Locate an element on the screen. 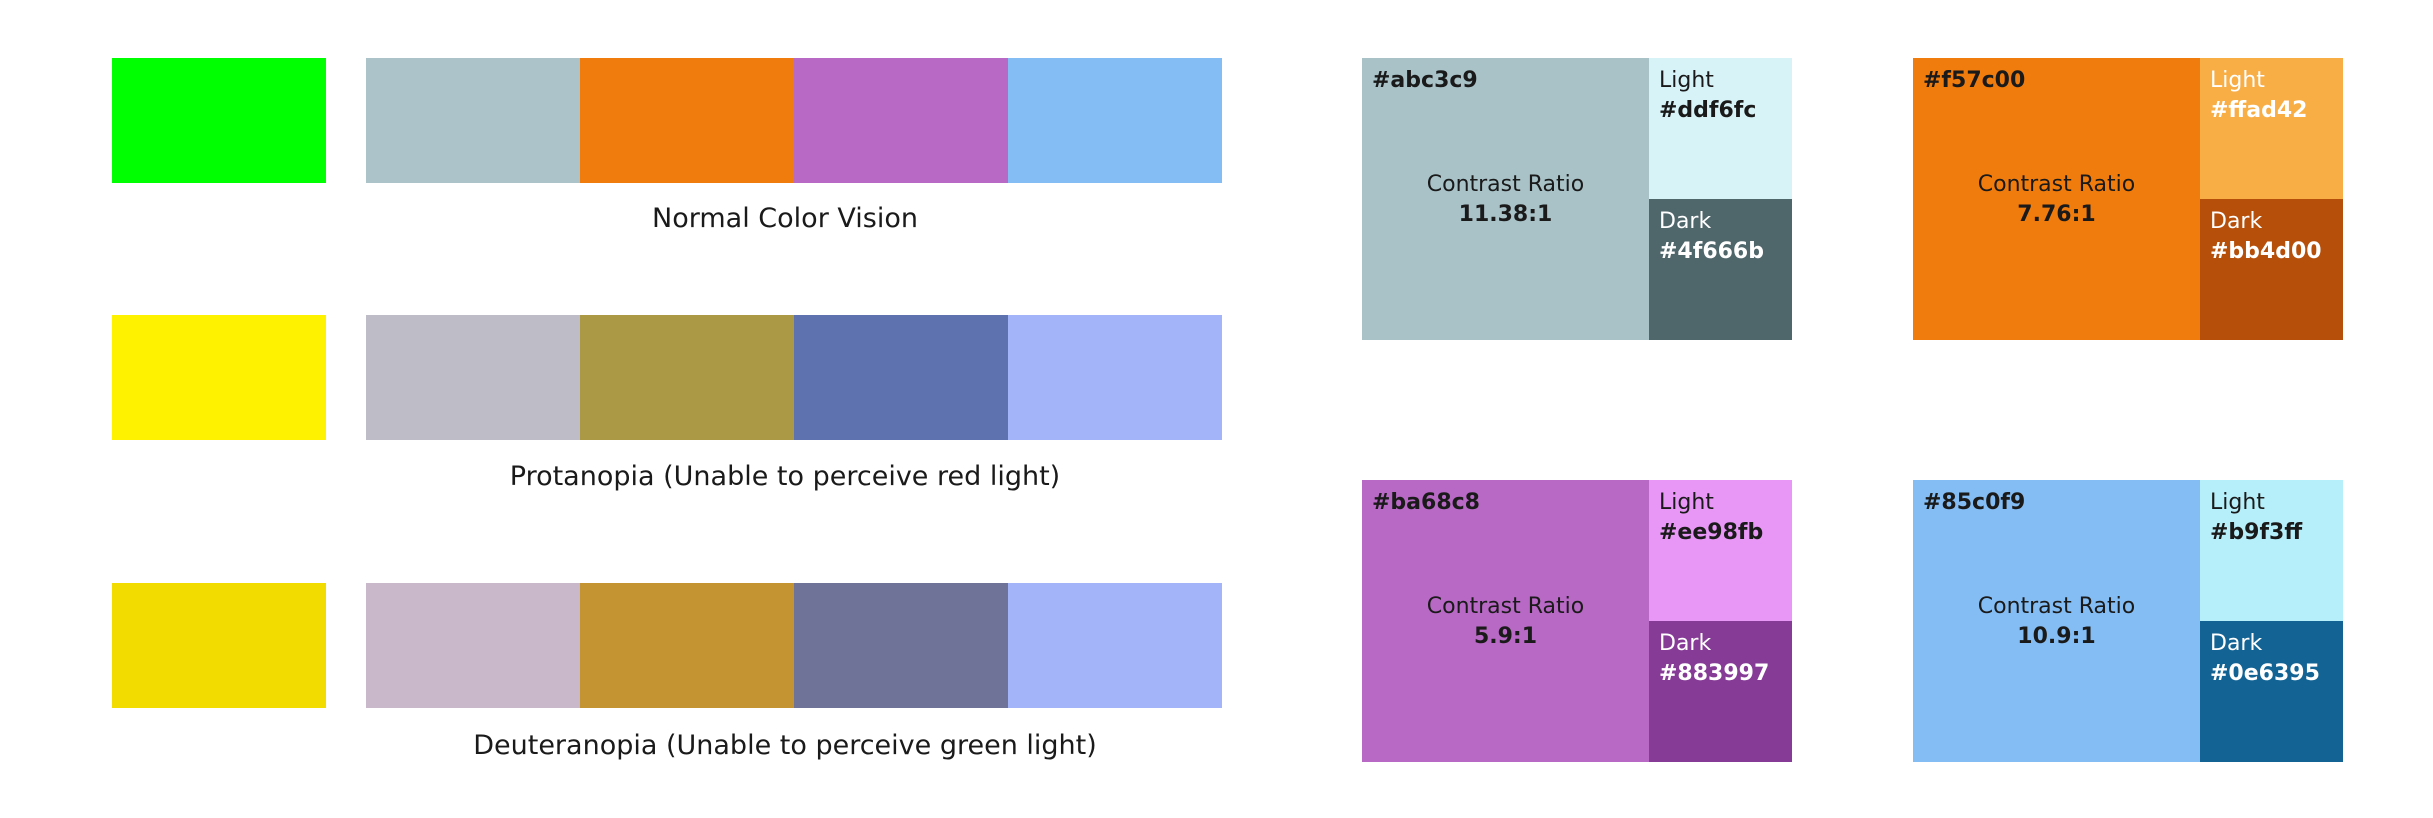 The width and height of the screenshot is (2433, 818). card-main-hex: #abc3c9 is located at coordinates (1425, 80).